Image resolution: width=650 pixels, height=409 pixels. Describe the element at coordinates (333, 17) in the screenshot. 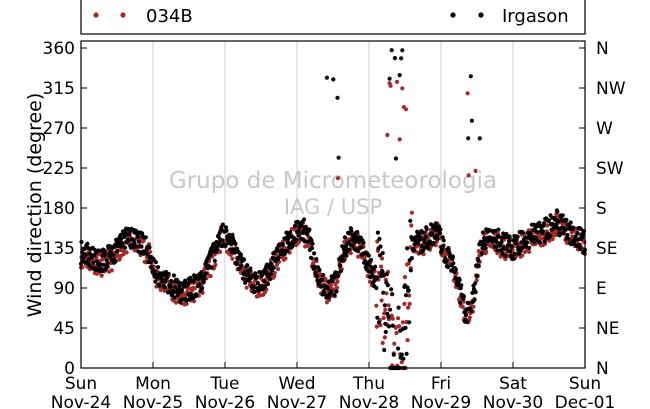

I see `legend: 034B Irgason` at that location.